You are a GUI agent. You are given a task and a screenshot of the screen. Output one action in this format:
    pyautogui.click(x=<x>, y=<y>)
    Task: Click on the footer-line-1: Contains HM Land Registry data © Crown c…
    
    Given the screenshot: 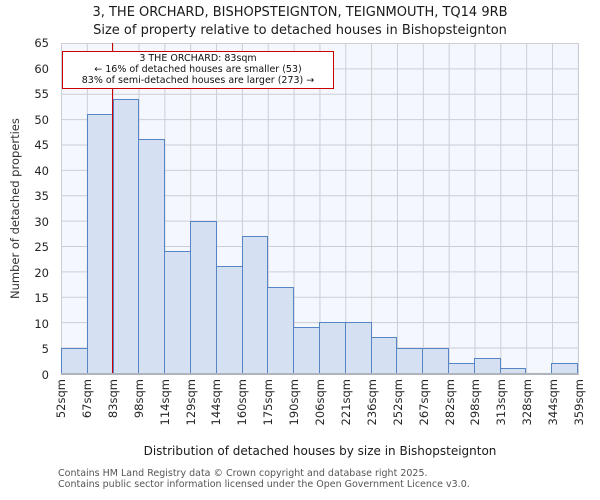 What is the action you would take?
    pyautogui.click(x=243, y=473)
    